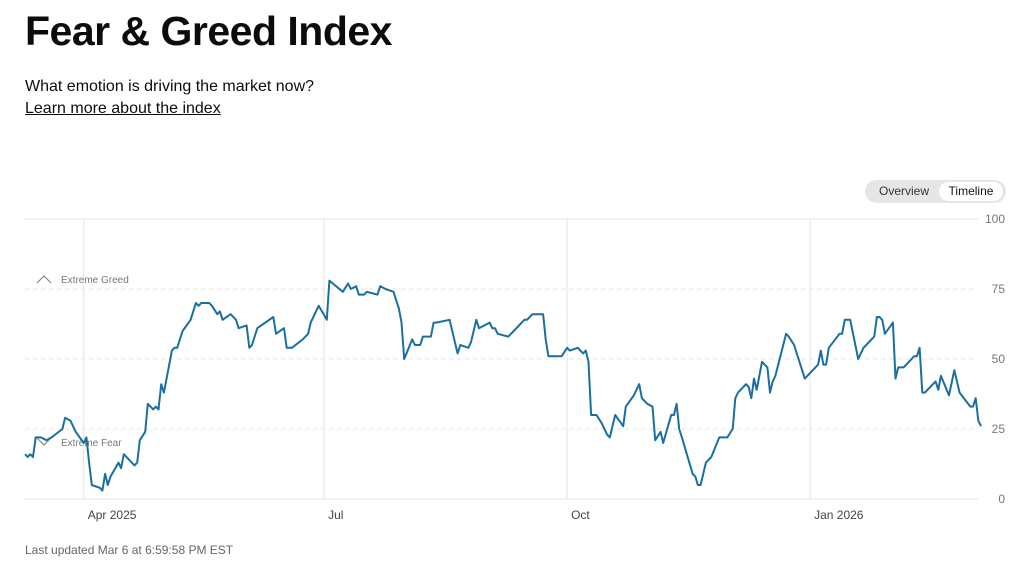 The height and width of the screenshot is (564, 1024). Describe the element at coordinates (129, 550) in the screenshot. I see `last-updated: Last updated Mar 6 at 6:59:58 PM EST` at that location.